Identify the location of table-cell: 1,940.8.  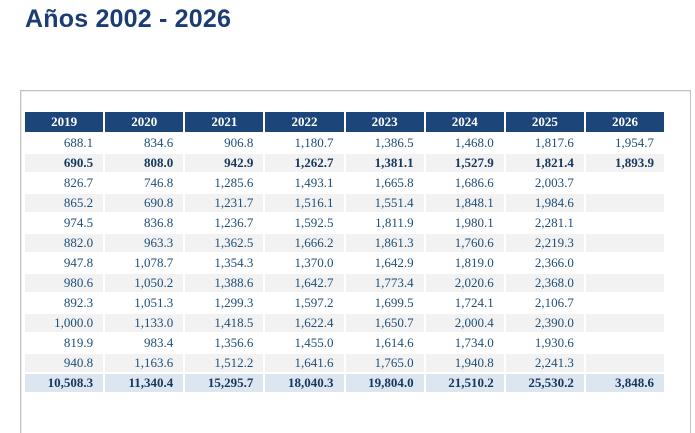
(464, 363).